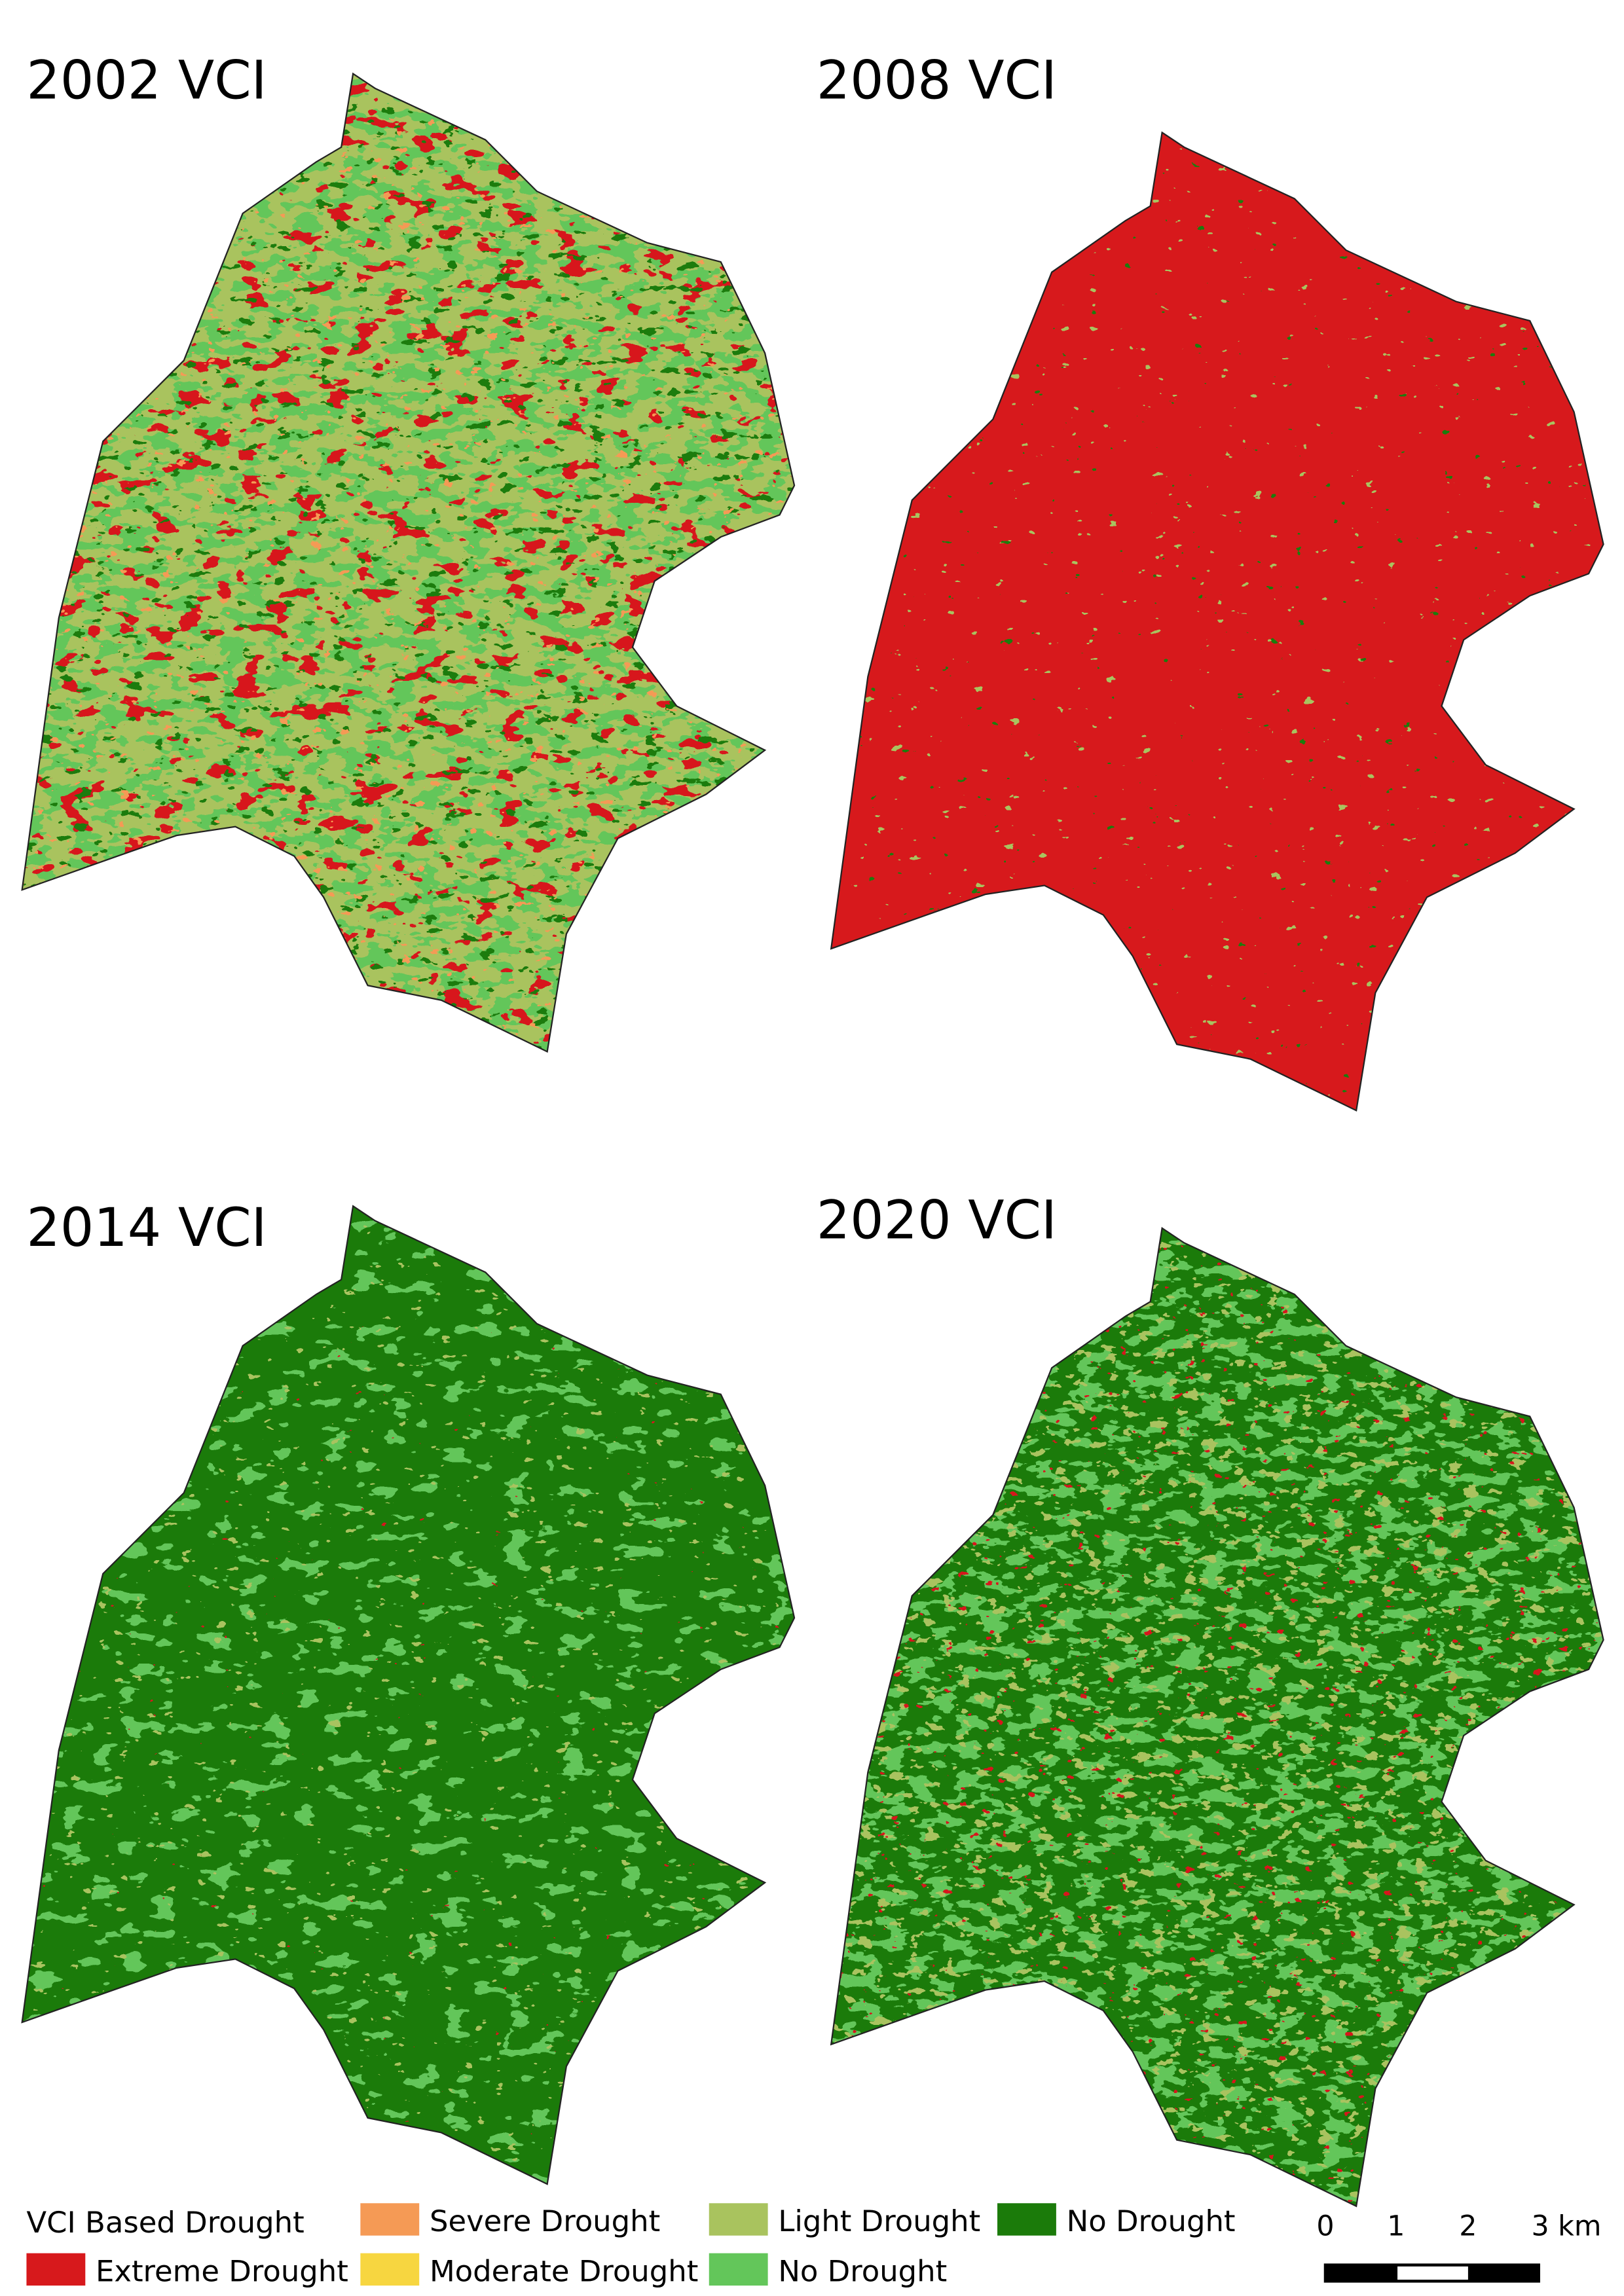 This screenshot has height=2296, width=1624. Describe the element at coordinates (1396, 2226) in the screenshot. I see `scale-label: 1` at that location.